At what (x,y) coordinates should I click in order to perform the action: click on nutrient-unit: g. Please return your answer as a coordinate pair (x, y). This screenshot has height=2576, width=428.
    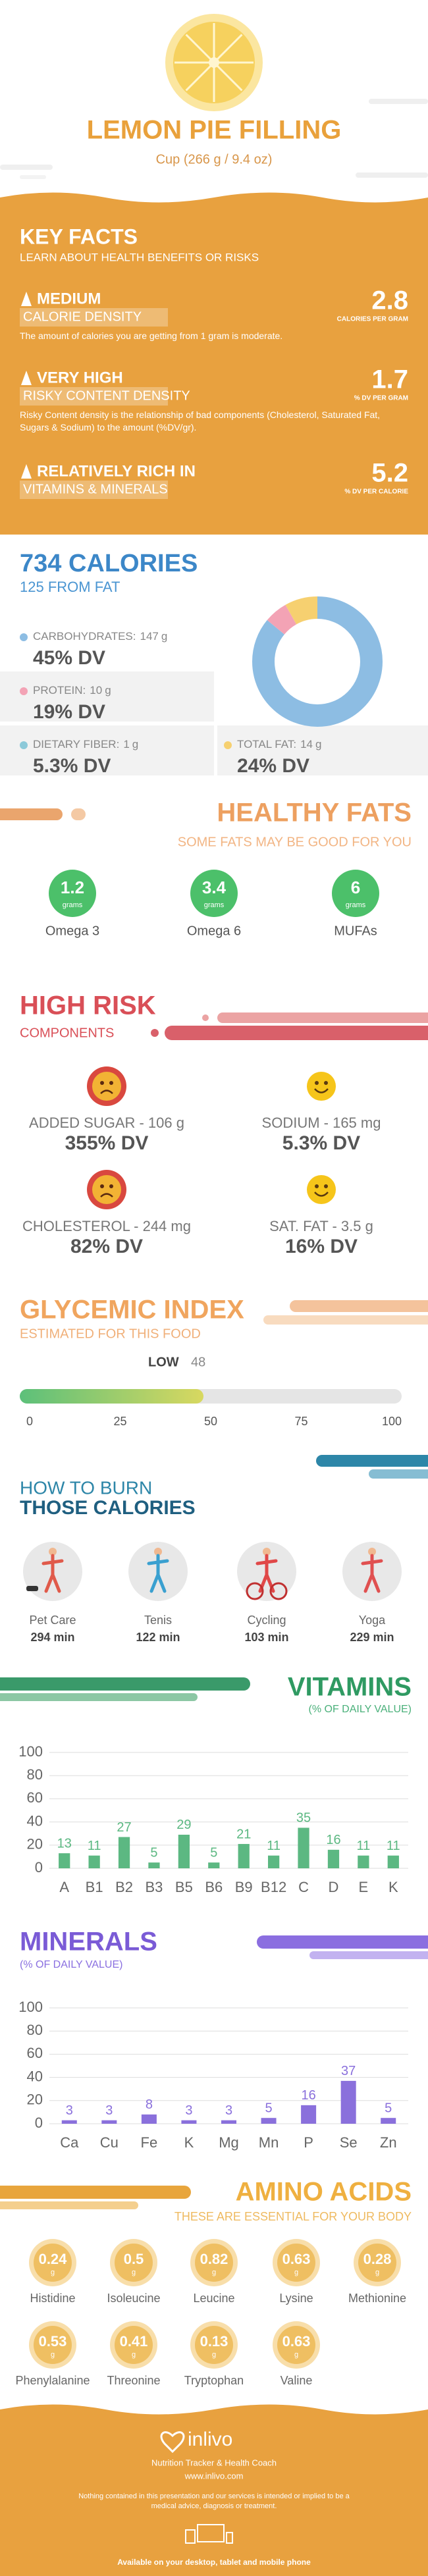
    Looking at the image, I should click on (318, 744).